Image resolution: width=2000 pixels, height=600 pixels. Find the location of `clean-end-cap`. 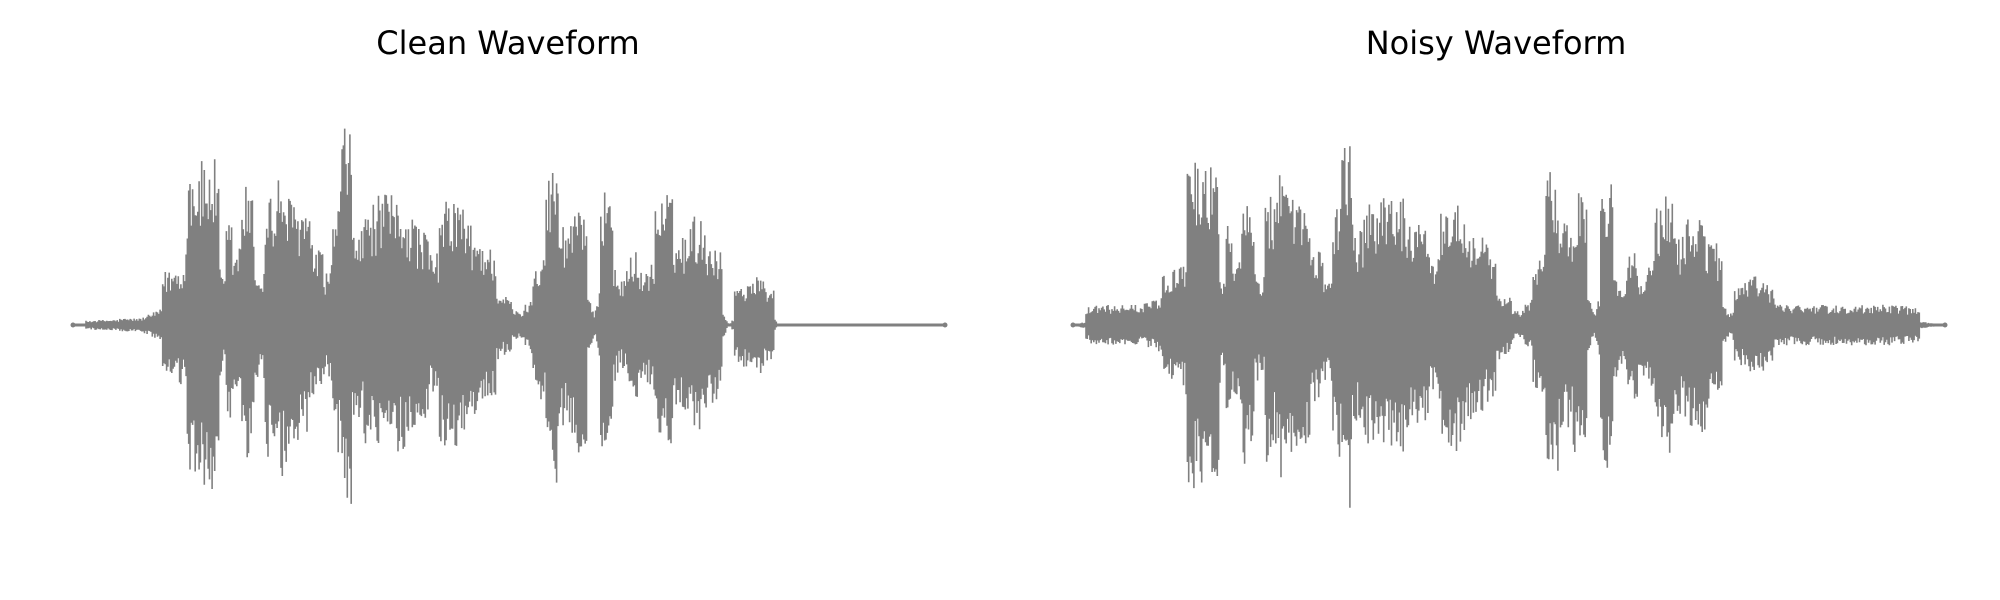

clean-end-cap is located at coordinates (945, 325).